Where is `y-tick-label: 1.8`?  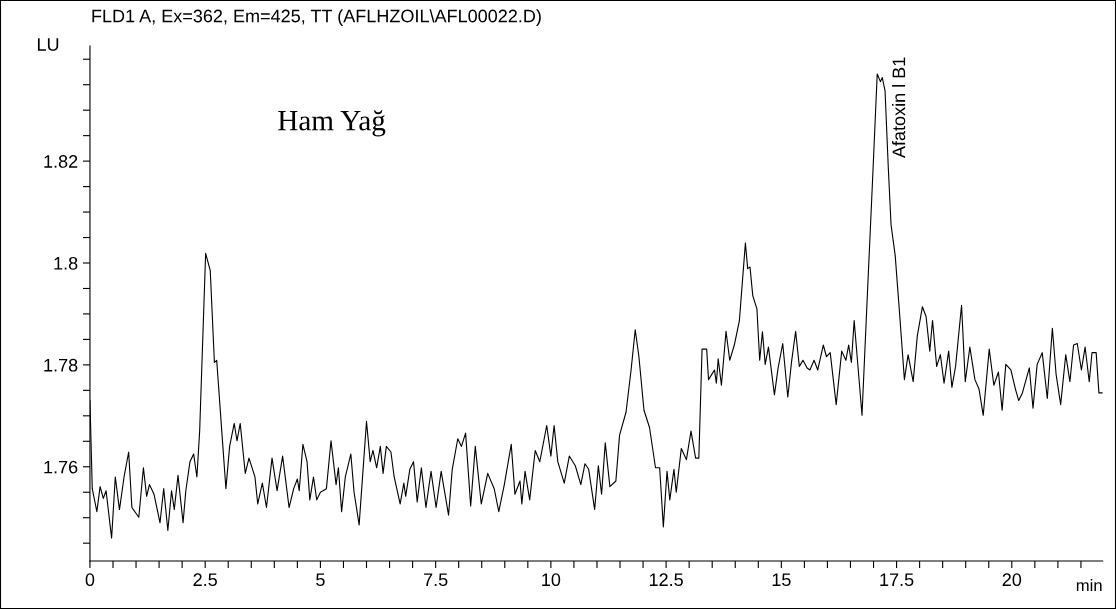 y-tick-label: 1.8 is located at coordinates (66, 263).